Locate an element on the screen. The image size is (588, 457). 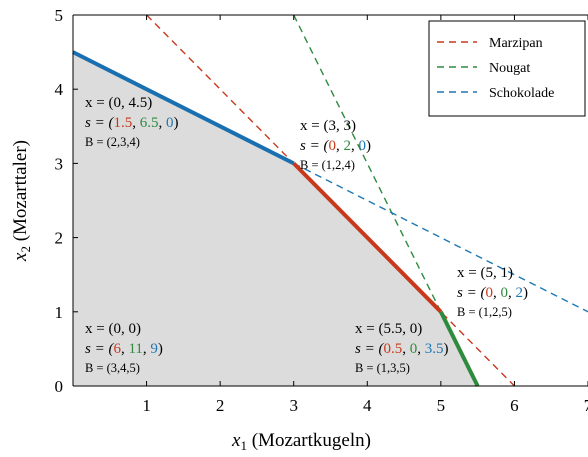
vertex-x-label: x = (5, 1) is located at coordinates (485, 273).